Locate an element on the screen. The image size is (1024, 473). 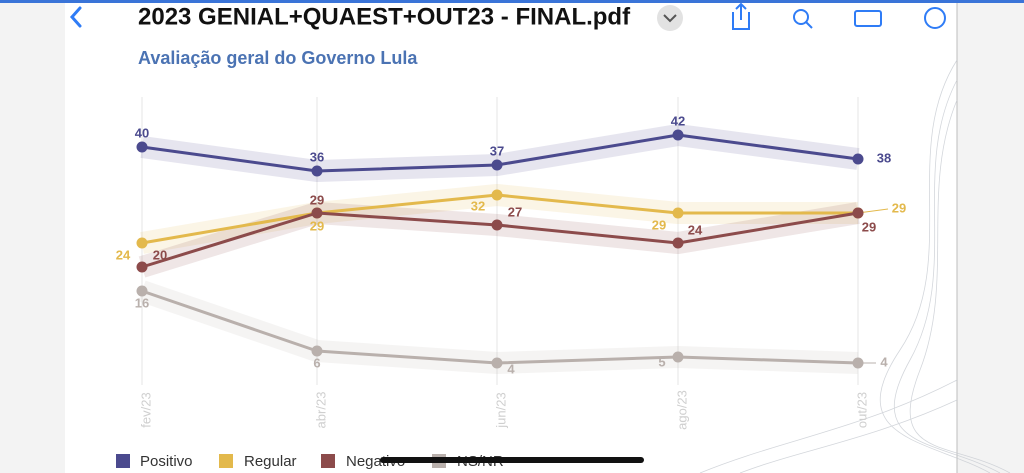
search-handle is located at coordinates (809, 25).